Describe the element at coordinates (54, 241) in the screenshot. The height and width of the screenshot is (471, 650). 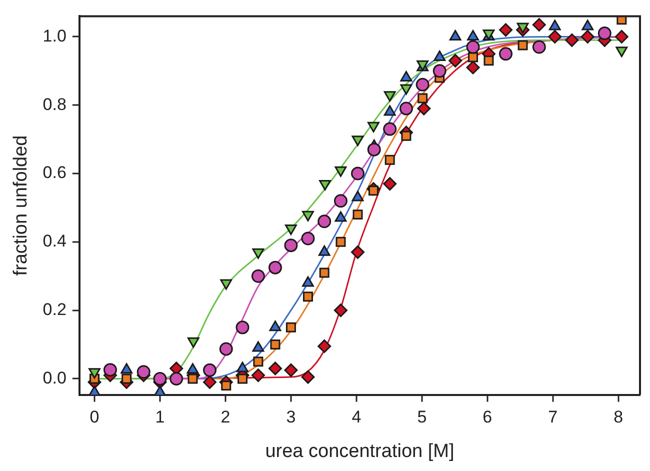
I see `y-tick-label: 0.4` at that location.